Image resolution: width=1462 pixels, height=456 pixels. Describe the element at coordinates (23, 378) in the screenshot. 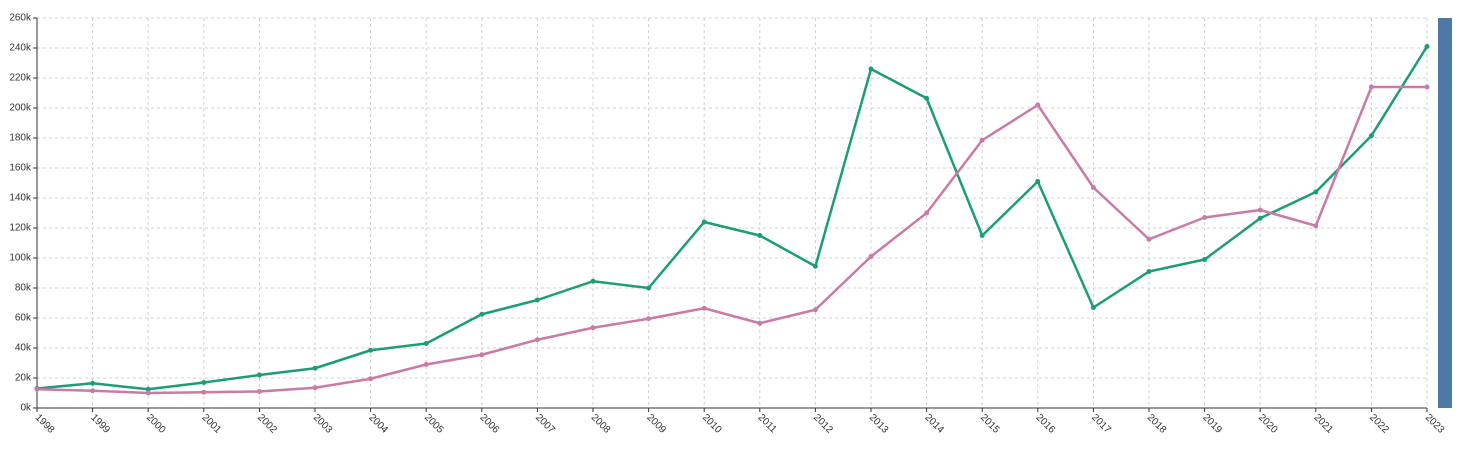

I see `y-tick-label: 20k` at that location.